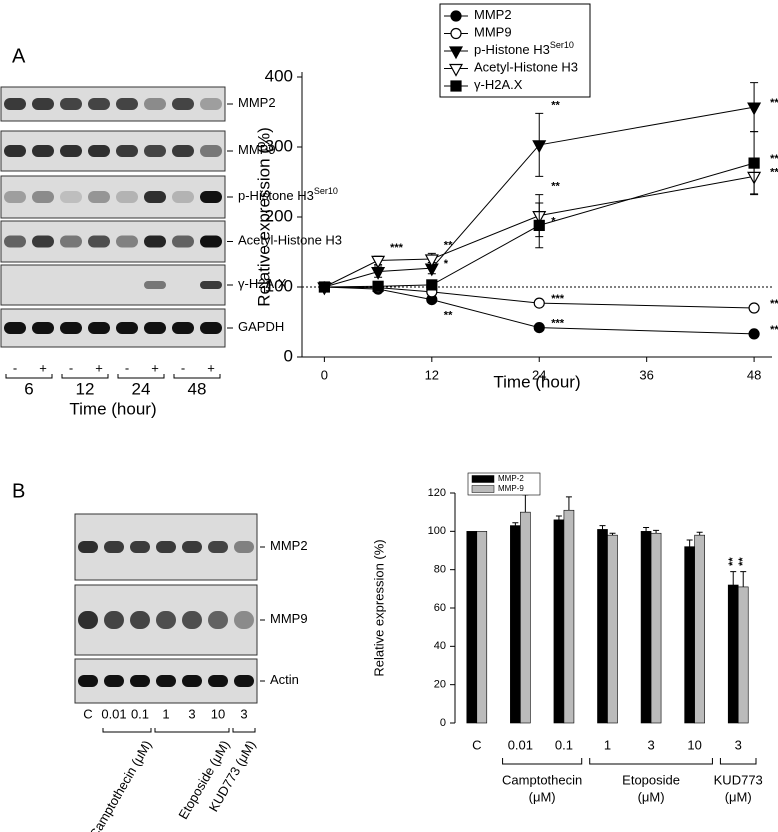  Describe the element at coordinates (87, 713) in the screenshot. I see `lane-label: C` at that location.